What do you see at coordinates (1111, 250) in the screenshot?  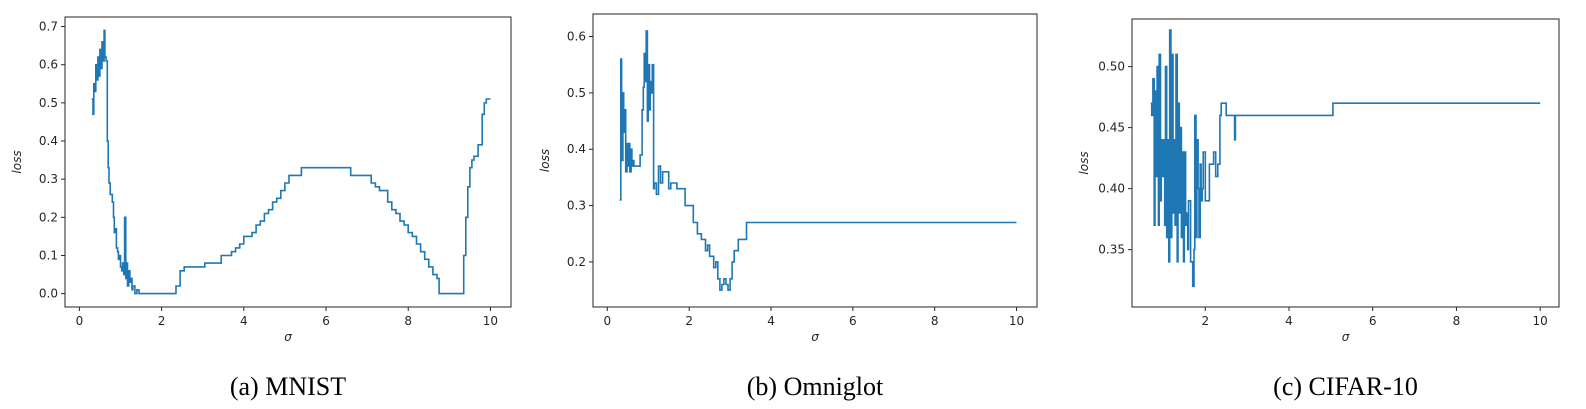 I see `y-tick-label: 0.35` at bounding box center [1111, 250].